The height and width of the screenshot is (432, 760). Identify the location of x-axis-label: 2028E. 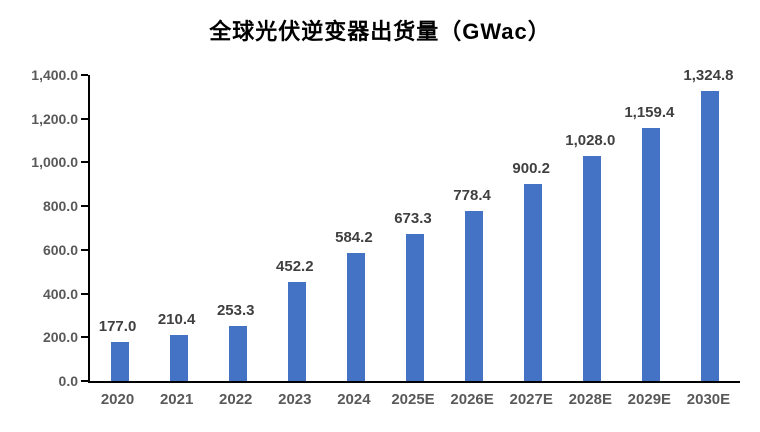
(590, 399).